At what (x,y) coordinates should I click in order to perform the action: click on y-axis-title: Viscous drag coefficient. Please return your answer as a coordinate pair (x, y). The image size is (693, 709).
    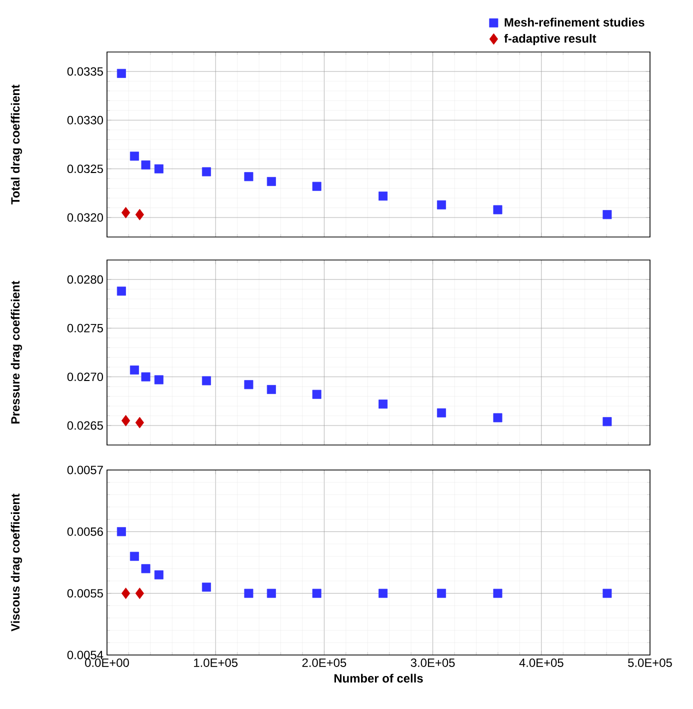
    Looking at the image, I should click on (16, 563).